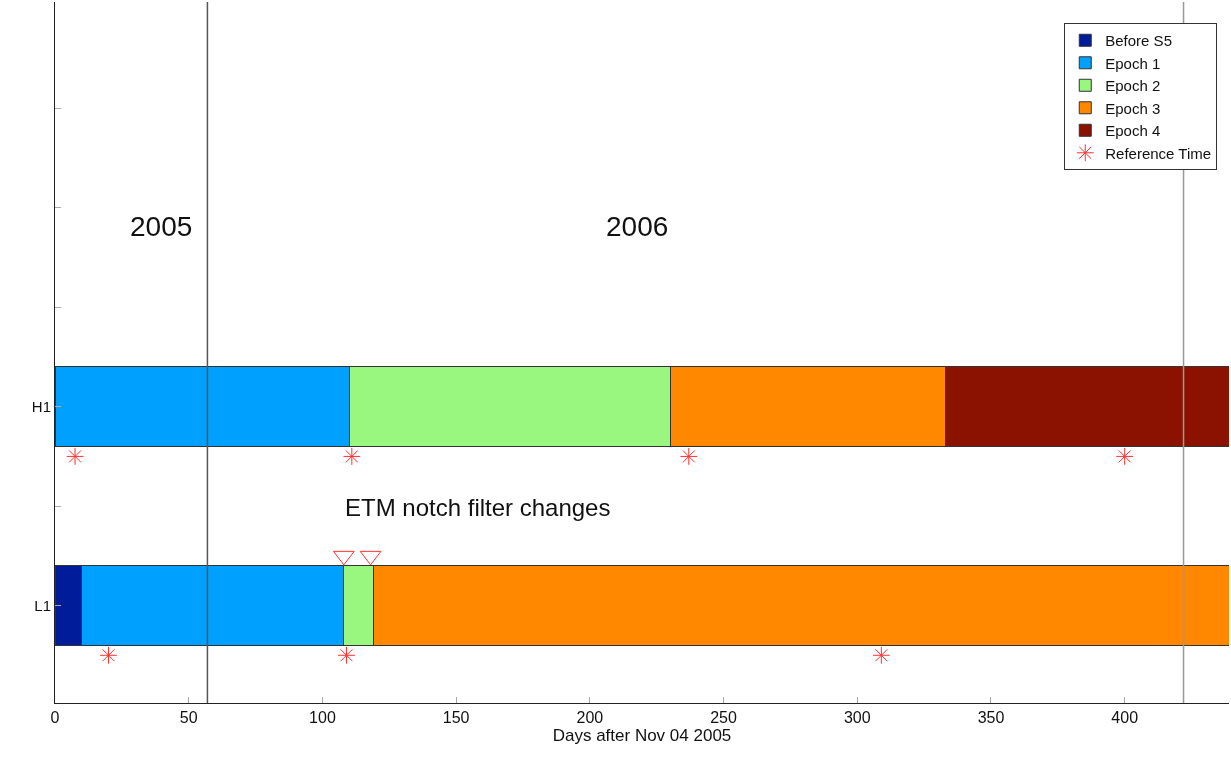 This screenshot has height=758, width=1231. Describe the element at coordinates (456, 718) in the screenshot. I see `x-tick-label: 150` at that location.